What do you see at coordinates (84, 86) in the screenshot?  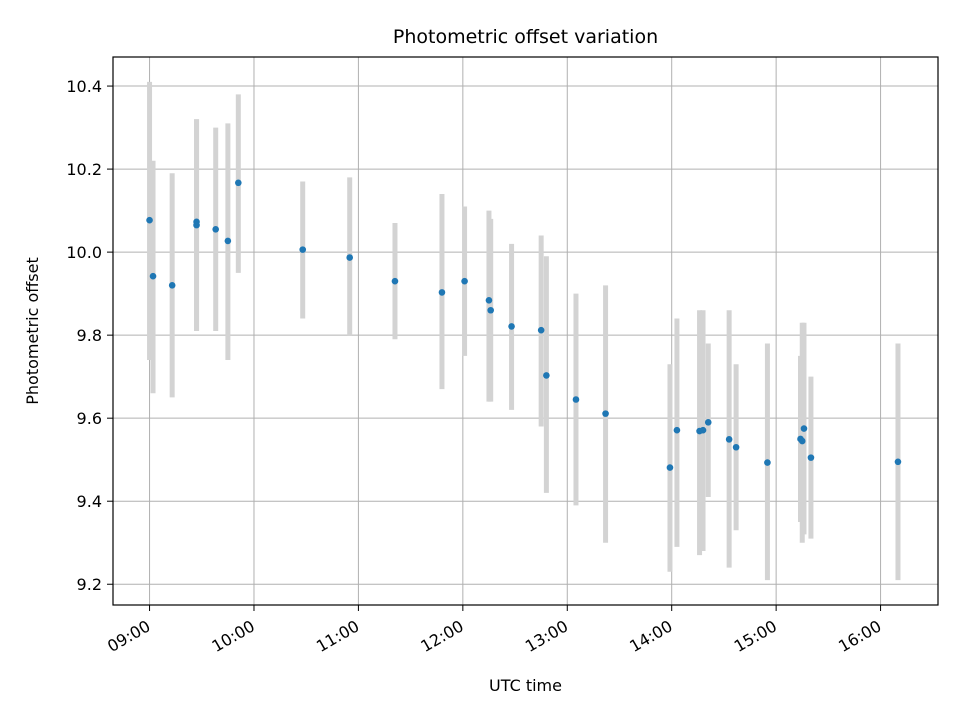 I see `y-tick-label: 10.4` at bounding box center [84, 86].